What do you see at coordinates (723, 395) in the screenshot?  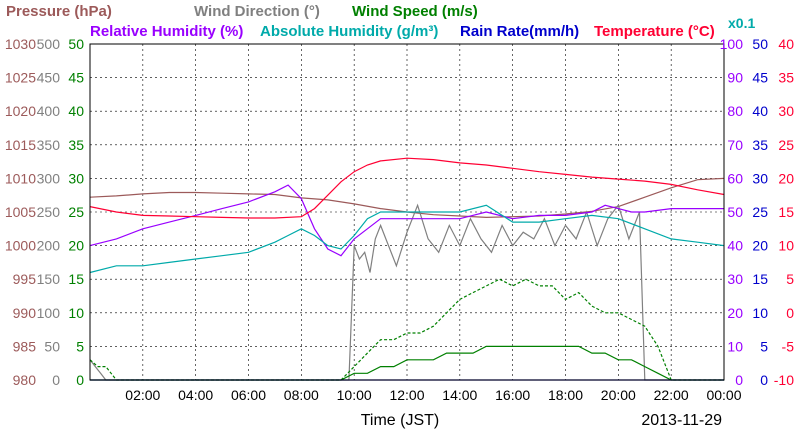 I see `x-tick-label: 00:00` at bounding box center [723, 395].